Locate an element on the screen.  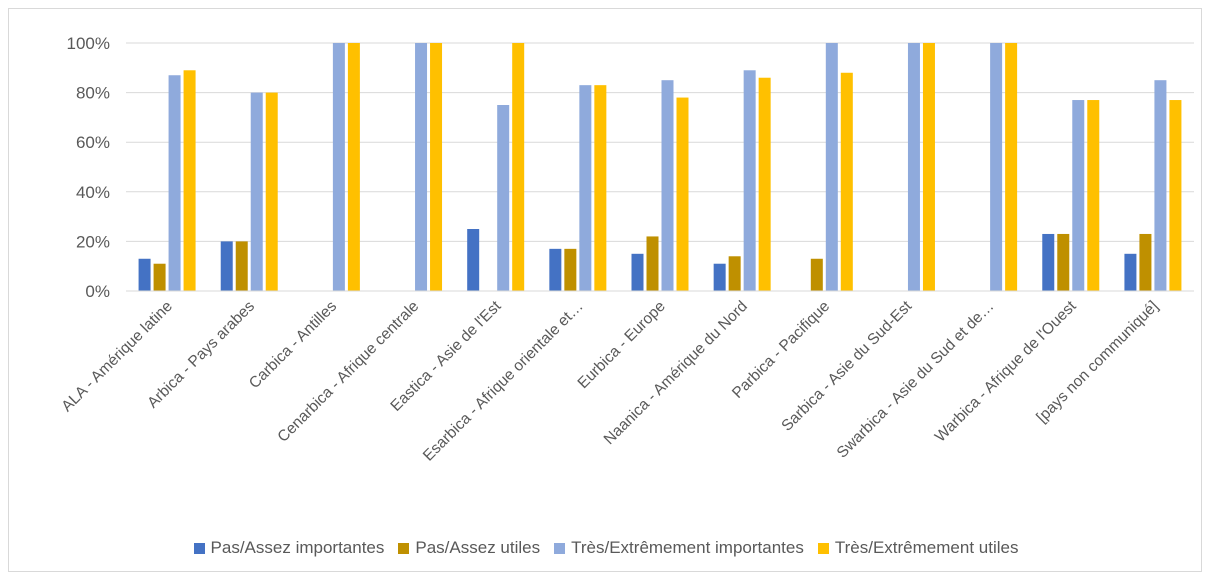
x-category-label: Carbica - Antilles is located at coordinates (293, 345).